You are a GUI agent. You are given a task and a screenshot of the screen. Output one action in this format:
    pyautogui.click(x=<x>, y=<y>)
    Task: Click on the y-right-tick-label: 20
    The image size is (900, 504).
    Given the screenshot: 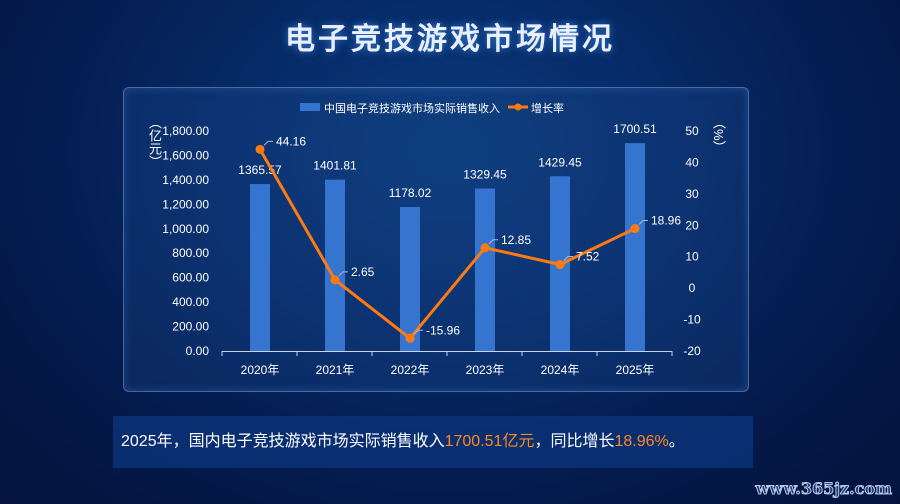 What is the action you would take?
    pyautogui.click(x=692, y=225)
    